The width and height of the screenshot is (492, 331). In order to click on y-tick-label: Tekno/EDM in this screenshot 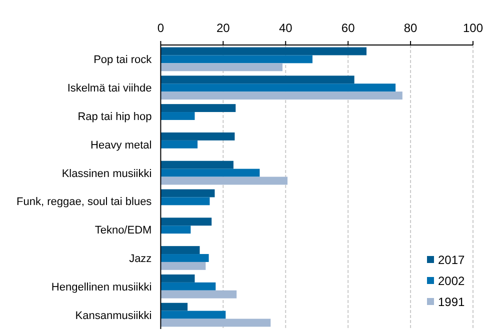, I will do `click(123, 230)`.